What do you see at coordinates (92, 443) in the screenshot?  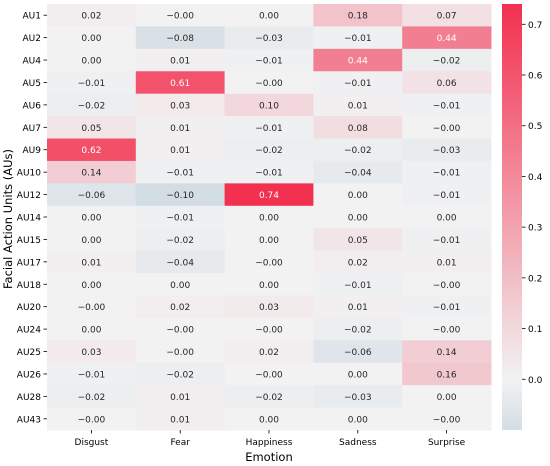 I see `x-tick-label: Disgust` at bounding box center [92, 443].